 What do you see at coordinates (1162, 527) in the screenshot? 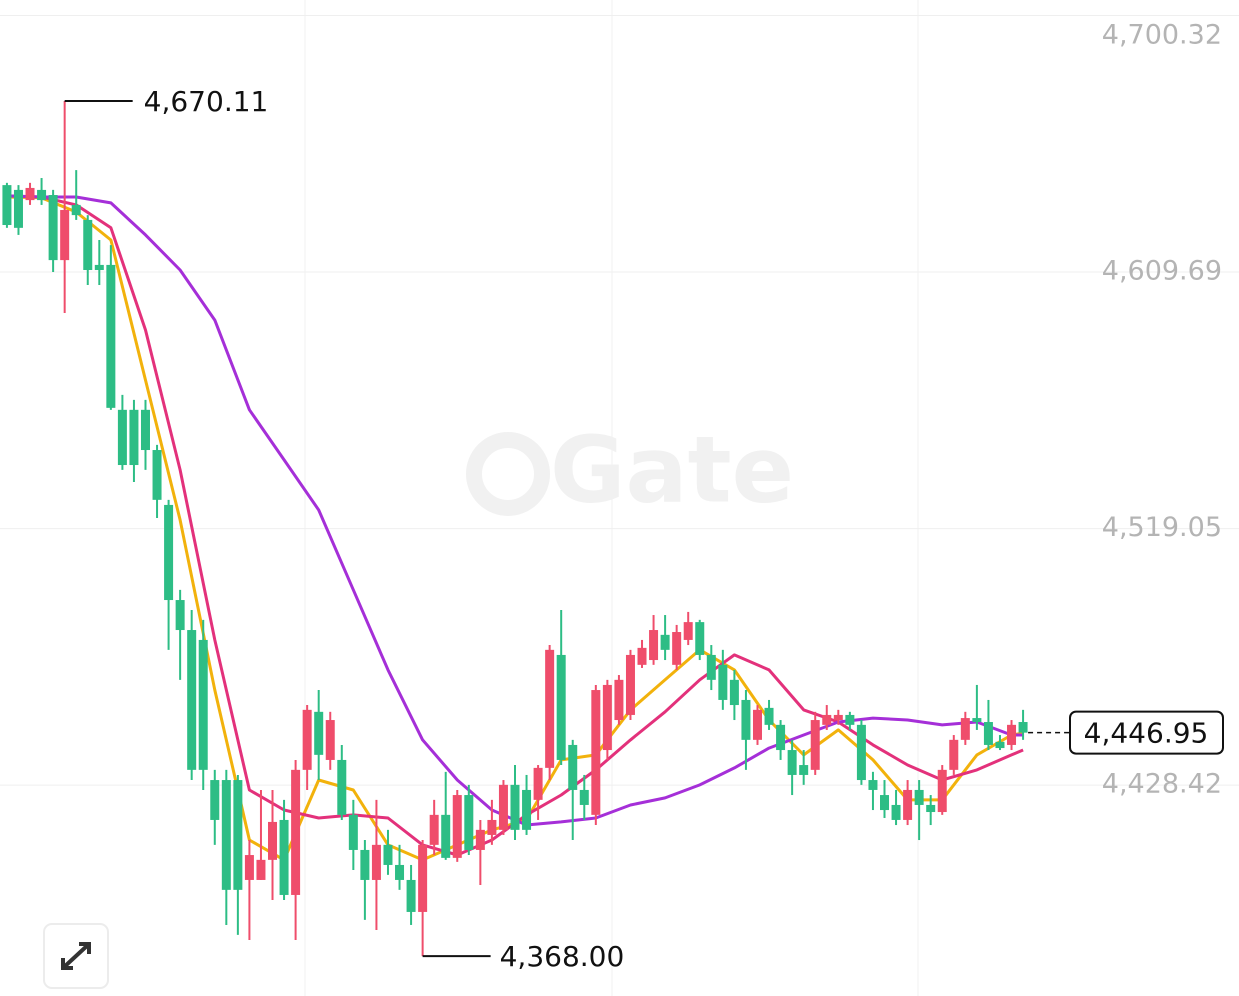
I see `y-tick-label: 4,519.05` at bounding box center [1162, 527].